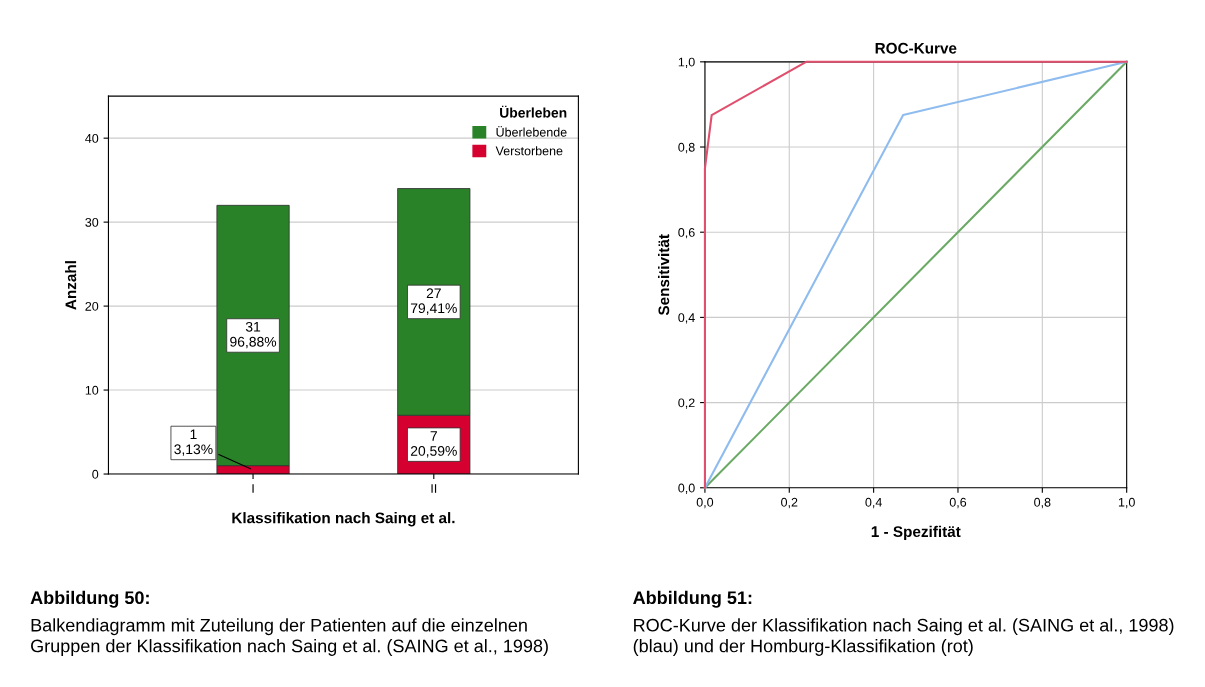 This screenshot has width=1205, height=687. Describe the element at coordinates (686, 62) in the screenshot. I see `y-tick-label: 1,0` at that location.